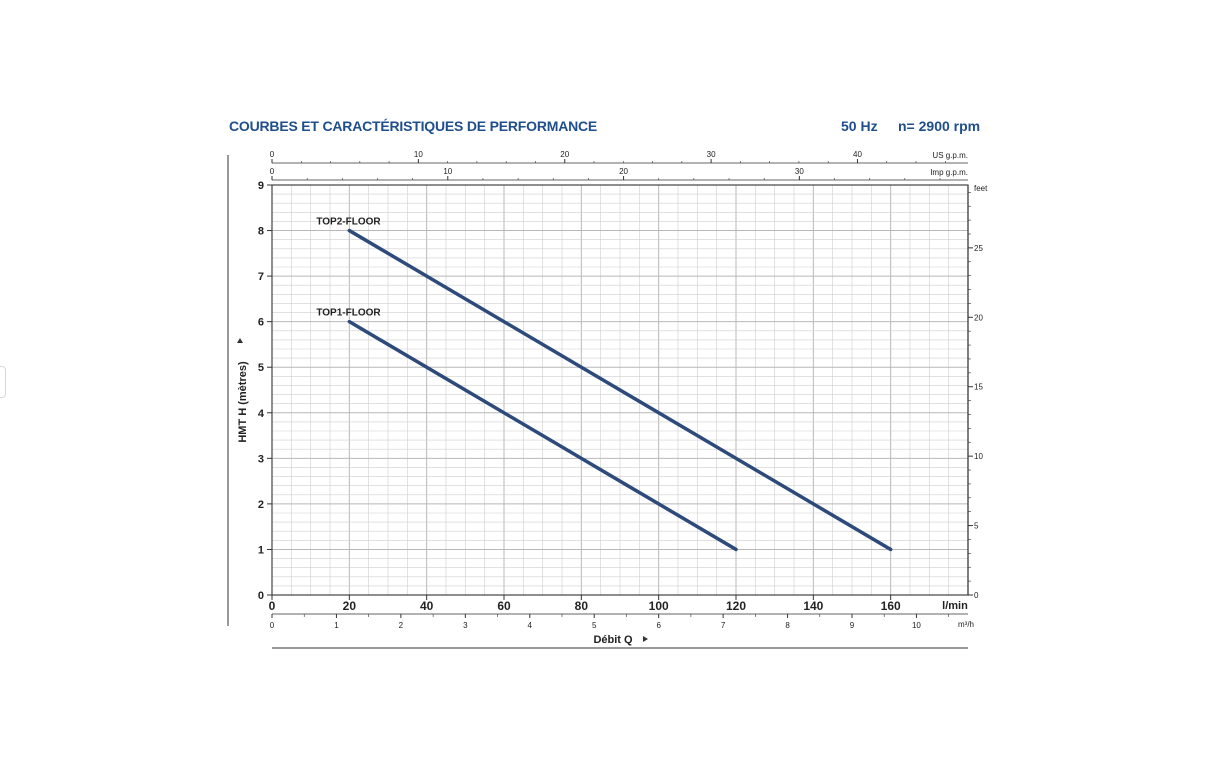 The image size is (1208, 763). Describe the element at coordinates (978, 456) in the screenshot. I see `feet-tick-label: 10` at that location.